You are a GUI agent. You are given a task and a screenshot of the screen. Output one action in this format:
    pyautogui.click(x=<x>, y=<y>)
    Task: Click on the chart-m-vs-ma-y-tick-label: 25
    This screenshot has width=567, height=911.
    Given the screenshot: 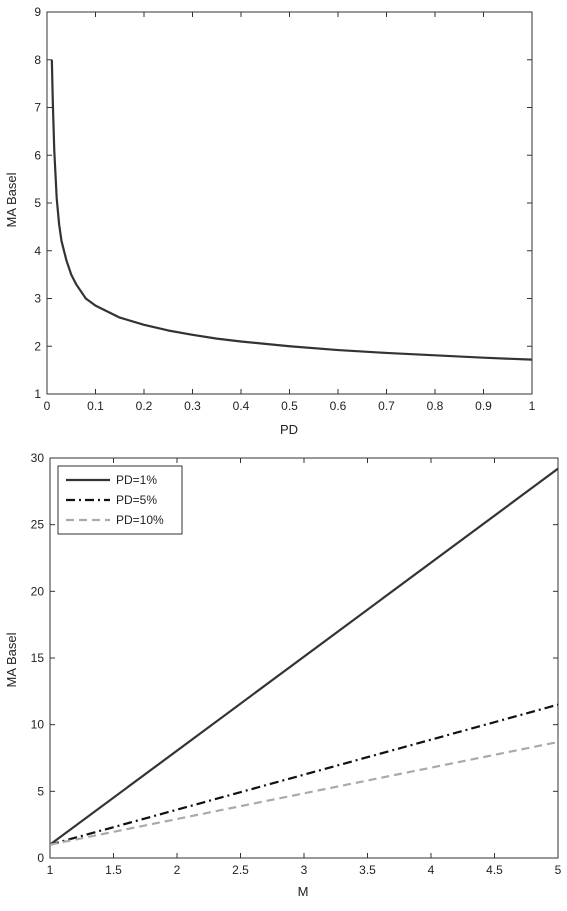 What is the action you would take?
    pyautogui.click(x=38, y=525)
    